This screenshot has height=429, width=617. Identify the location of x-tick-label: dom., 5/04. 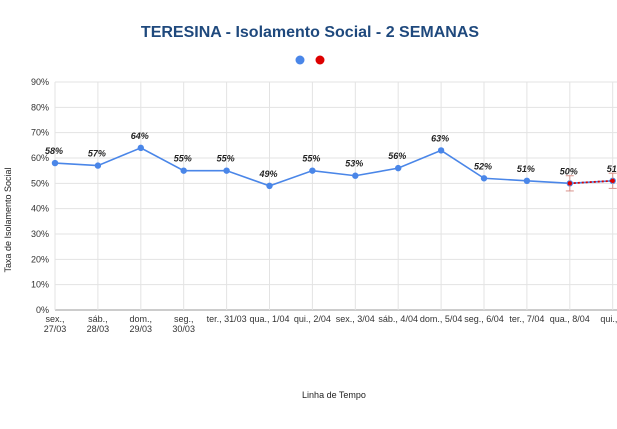
(441, 319).